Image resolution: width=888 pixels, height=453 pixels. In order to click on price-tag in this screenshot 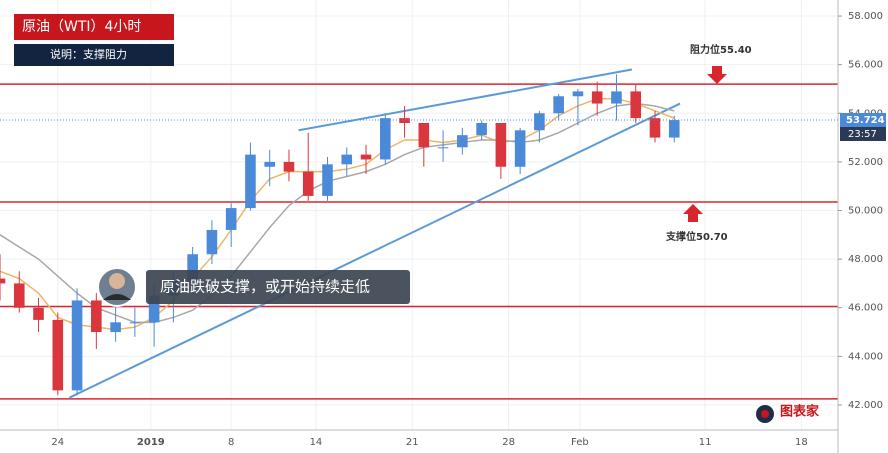, I will do `click(863, 119)`.